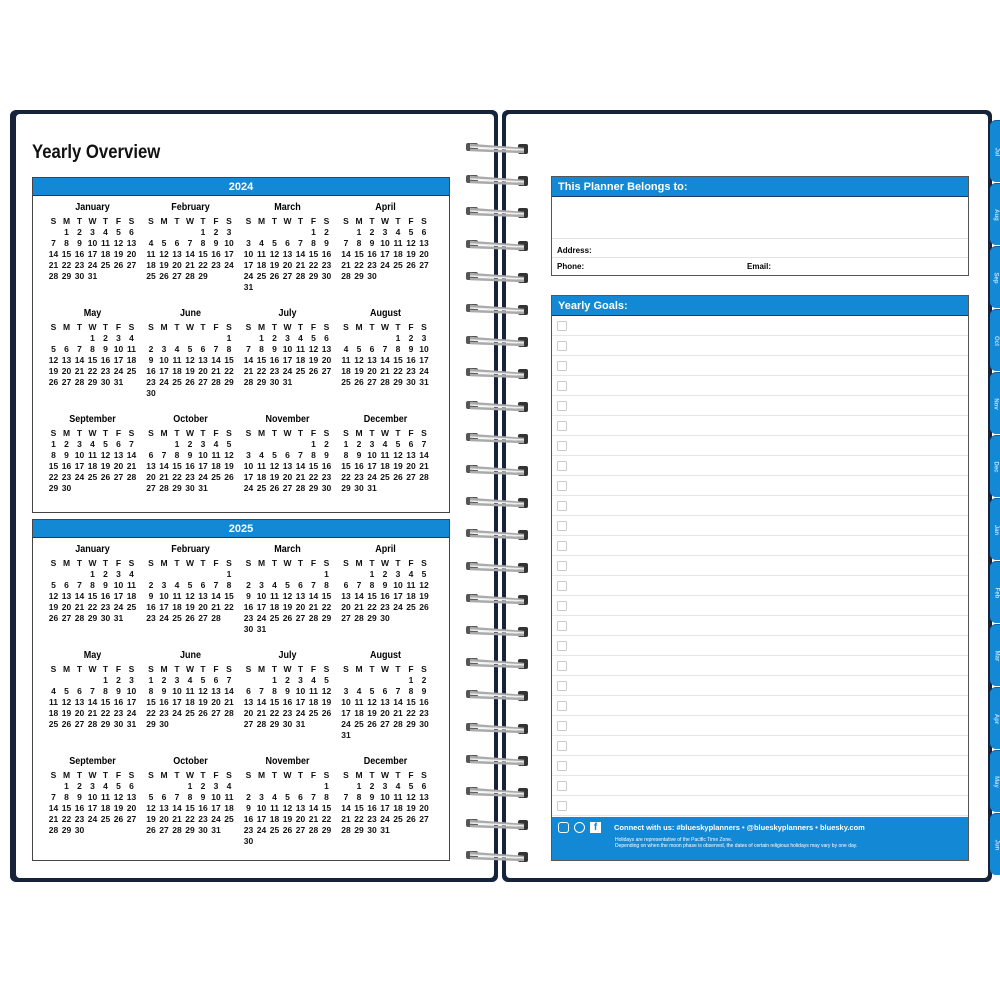  Describe the element at coordinates (995, 718) in the screenshot. I see `month-tab: Apr` at that location.